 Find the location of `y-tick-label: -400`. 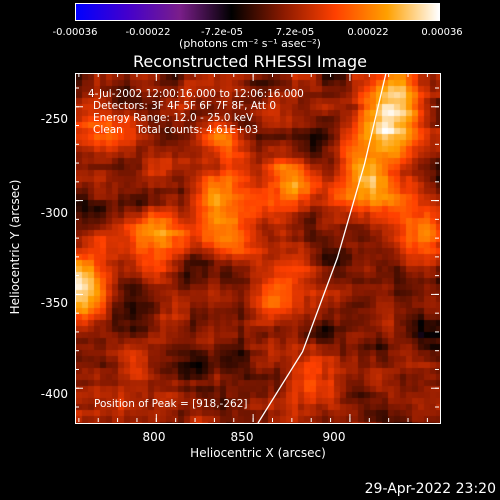

y-tick-label: -400 is located at coordinates (54, 394).